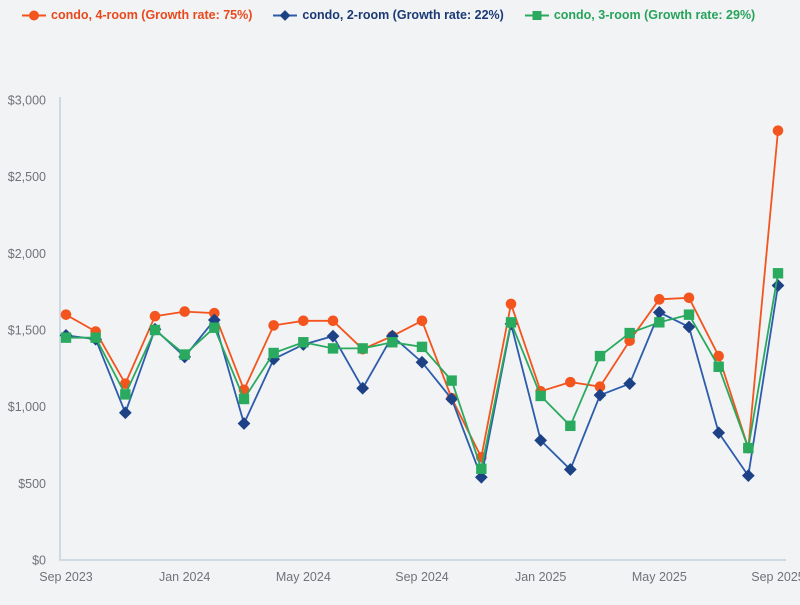 Image resolution: width=800 pixels, height=605 pixels. I want to click on legend-label: condo, 2-room (Growth rate: 22%), so click(403, 15).